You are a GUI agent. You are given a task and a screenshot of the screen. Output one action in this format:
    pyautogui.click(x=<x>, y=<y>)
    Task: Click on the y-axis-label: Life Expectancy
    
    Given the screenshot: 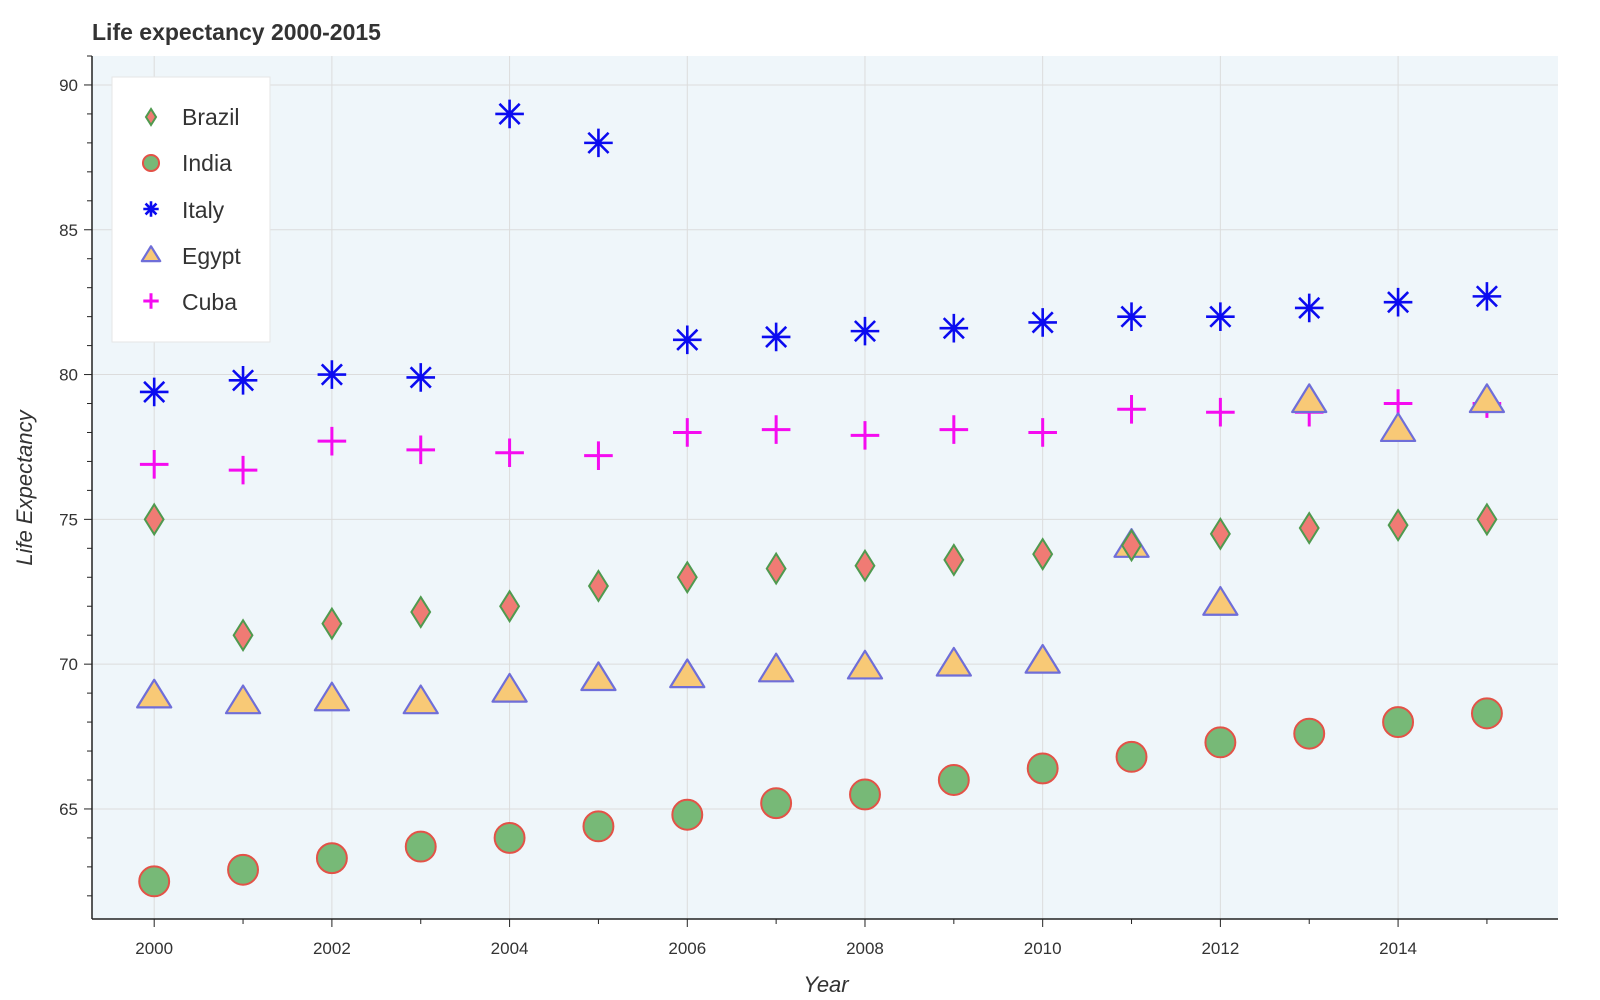 What is the action you would take?
    pyautogui.click(x=24, y=486)
    